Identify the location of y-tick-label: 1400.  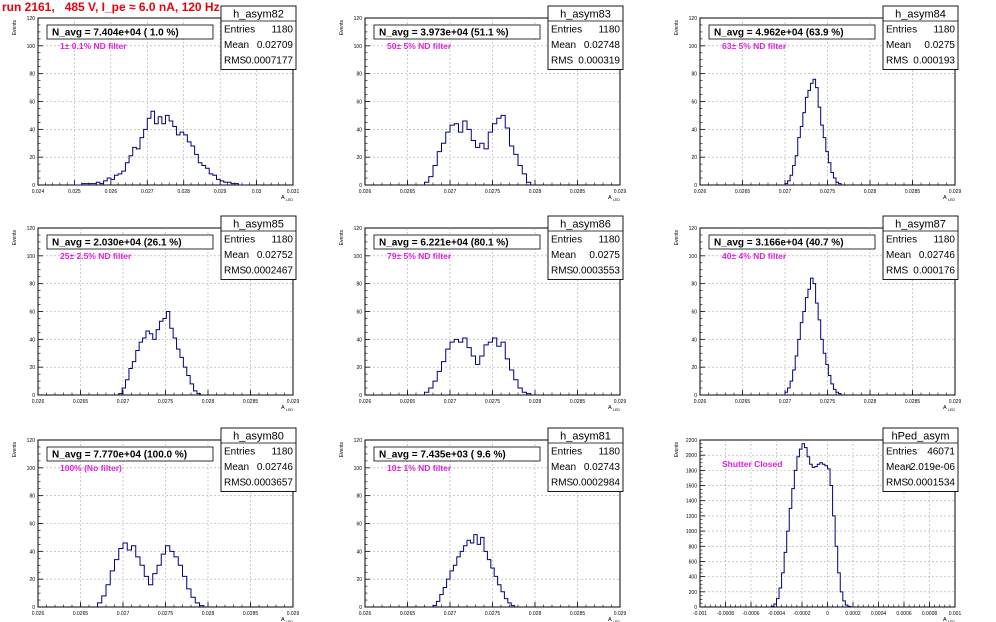
(691, 502).